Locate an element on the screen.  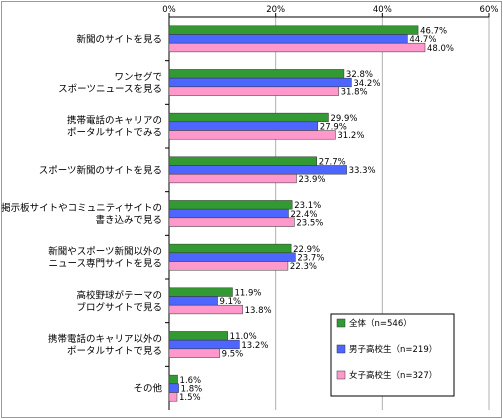
data-label: 23.1% is located at coordinates (307, 206).